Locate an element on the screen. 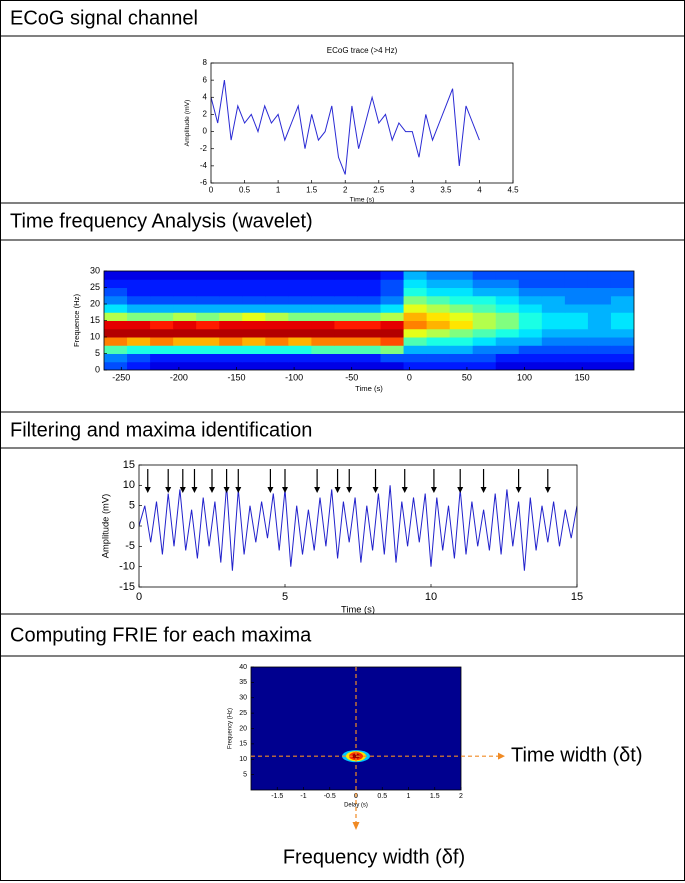  y-tick-label: 0 is located at coordinates (132, 526).